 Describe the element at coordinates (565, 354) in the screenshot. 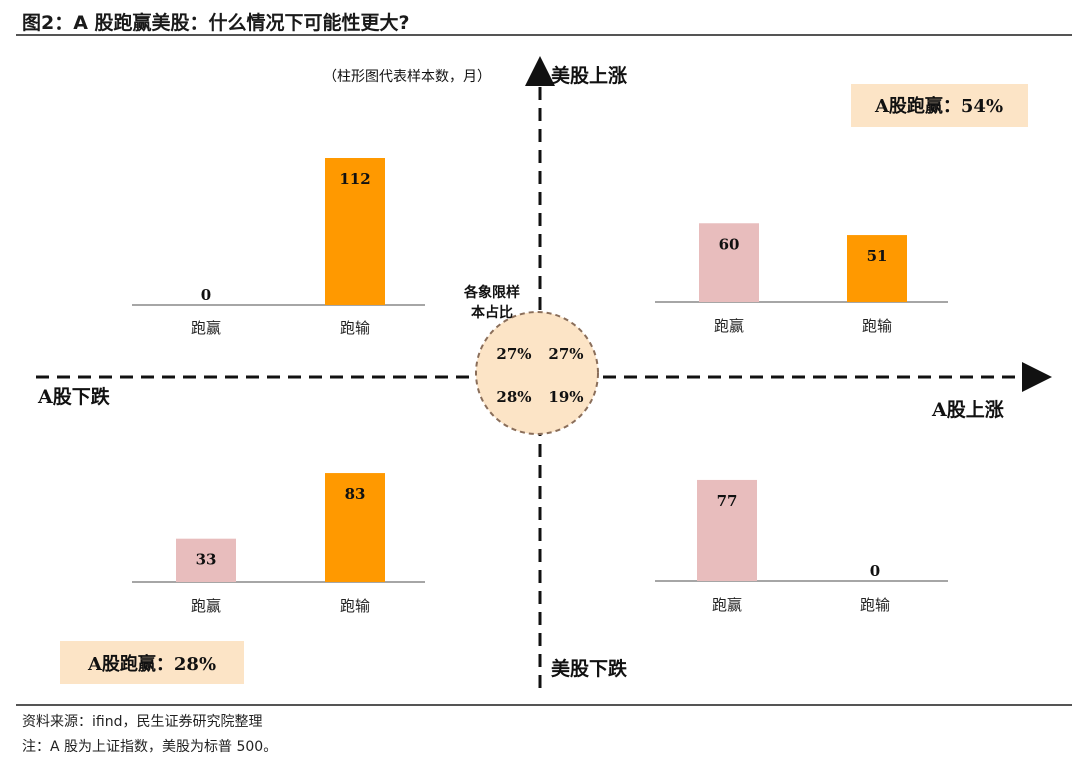

I see `share-top-right: 27%` at that location.